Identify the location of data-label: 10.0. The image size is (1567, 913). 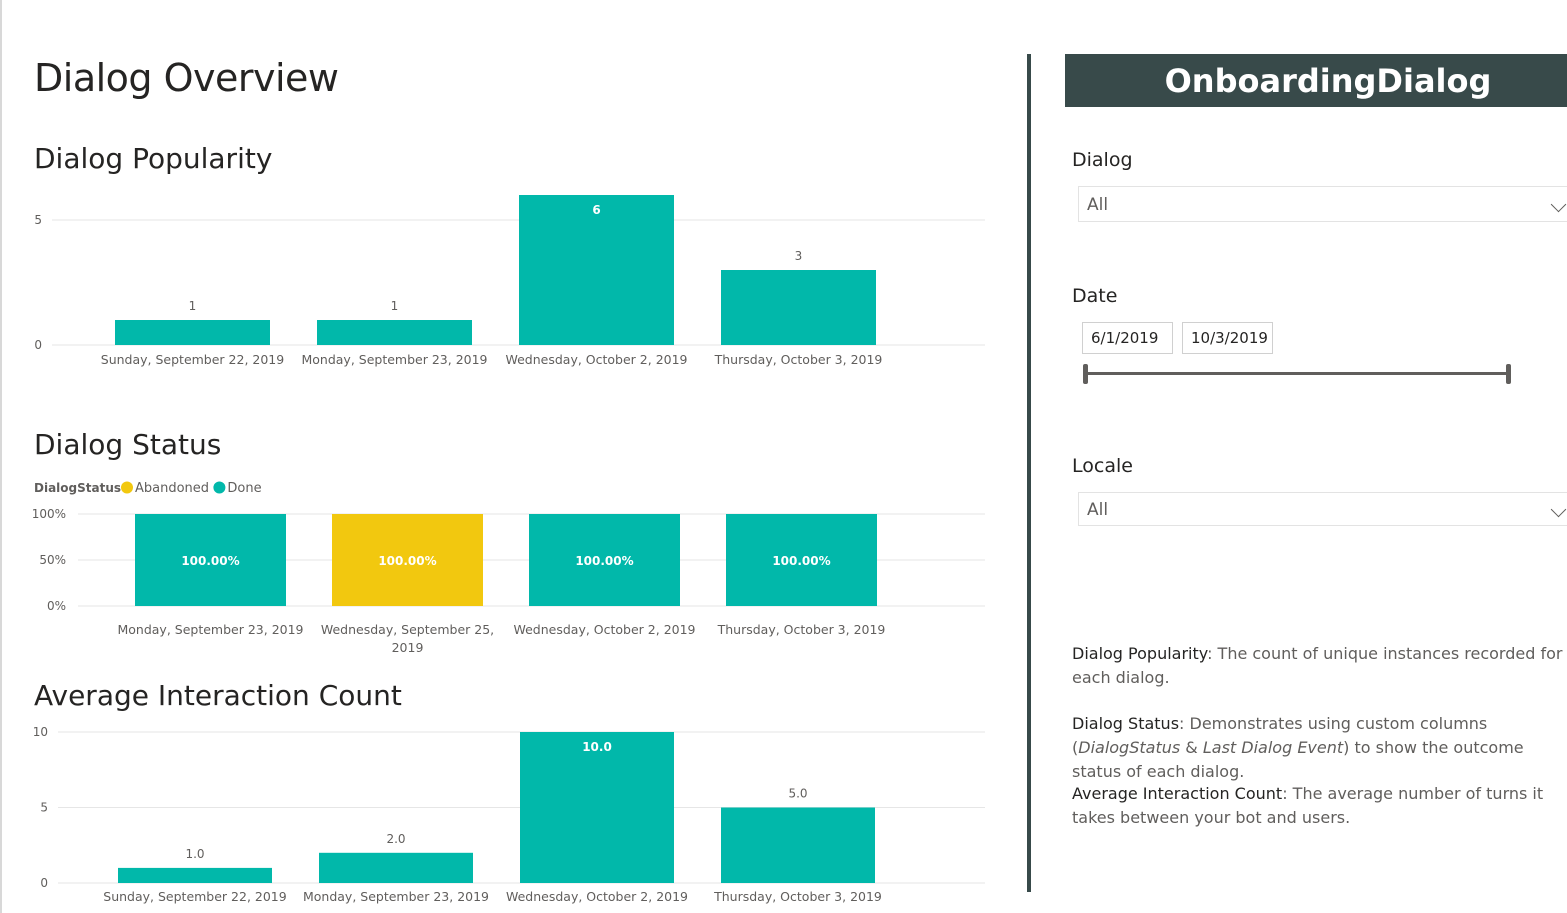
(597, 747).